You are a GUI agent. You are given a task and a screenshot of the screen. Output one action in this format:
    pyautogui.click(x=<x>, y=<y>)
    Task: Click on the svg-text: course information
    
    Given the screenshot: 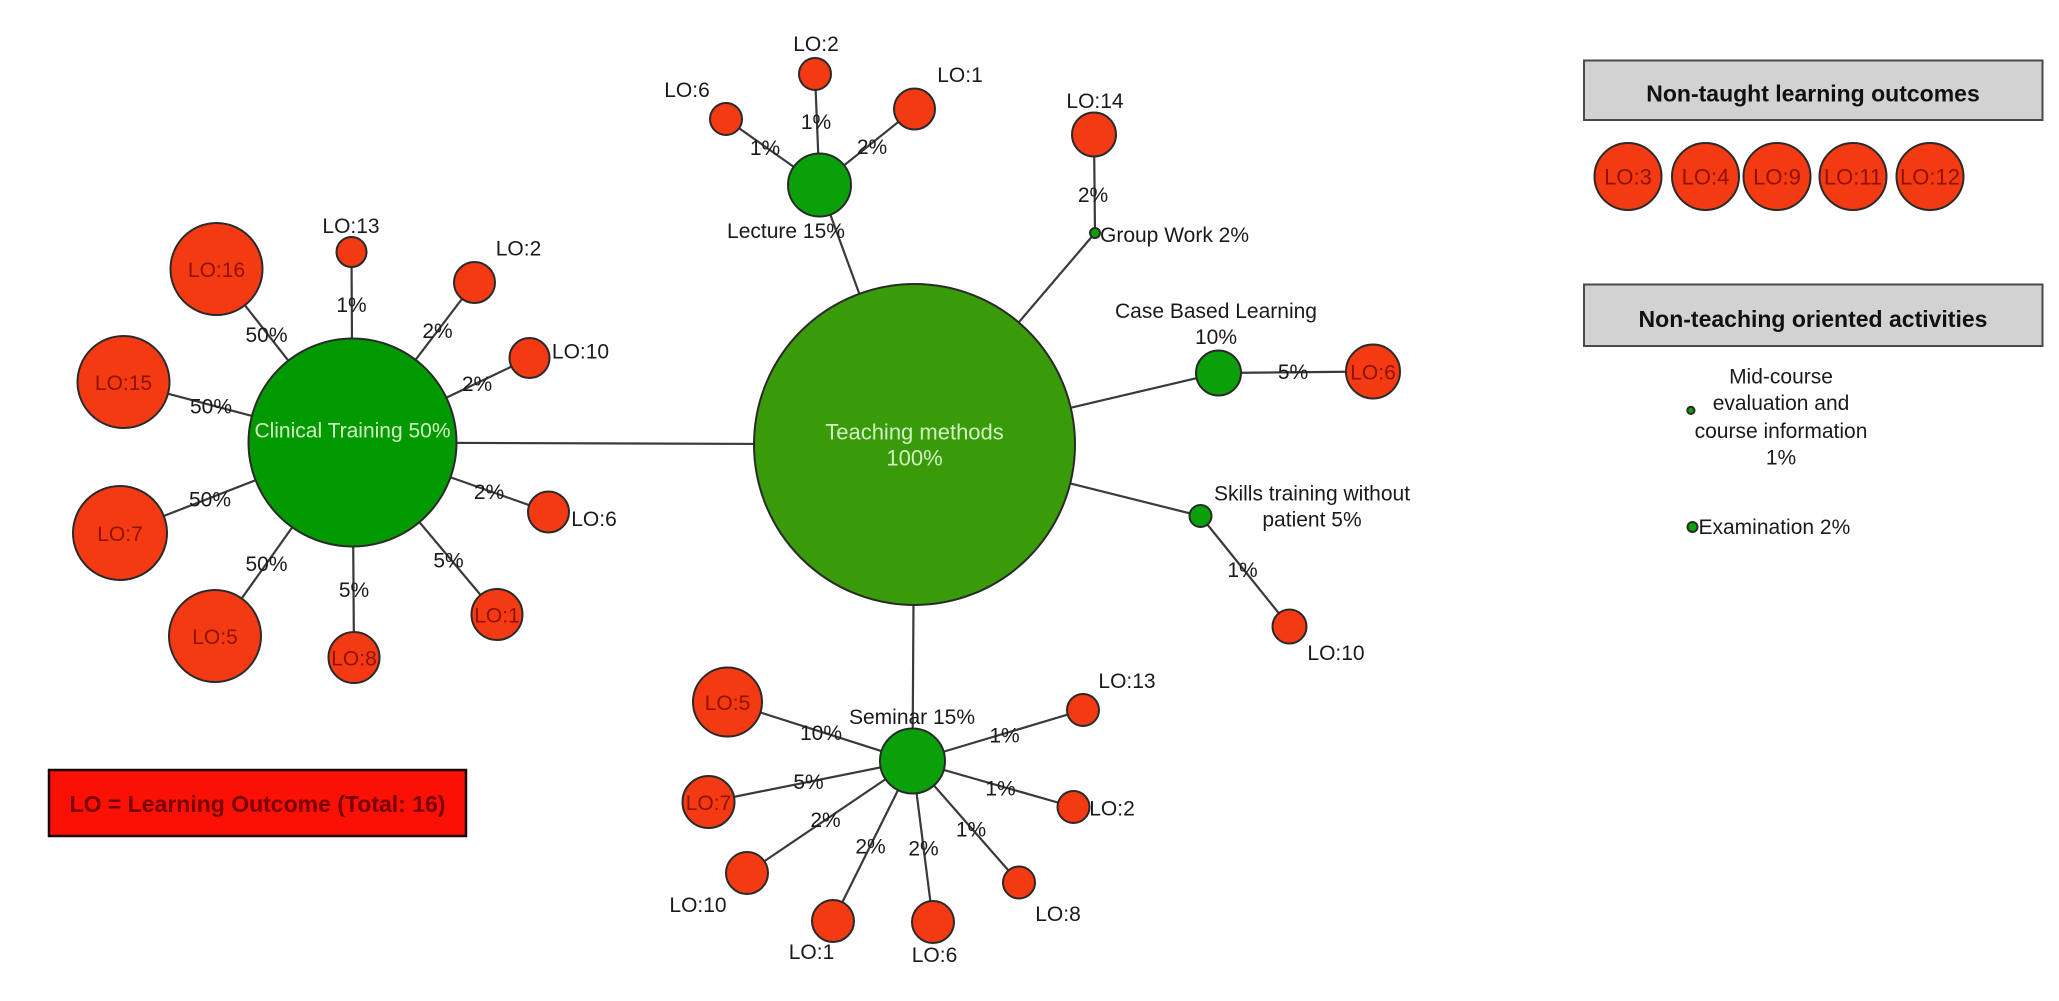 What is the action you would take?
    pyautogui.click(x=1781, y=431)
    